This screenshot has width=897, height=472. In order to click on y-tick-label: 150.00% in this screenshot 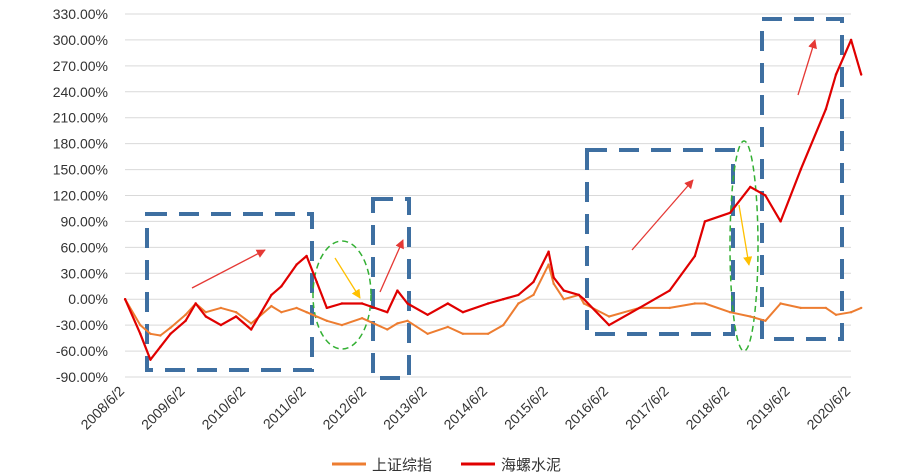, I will do `click(80, 170)`.